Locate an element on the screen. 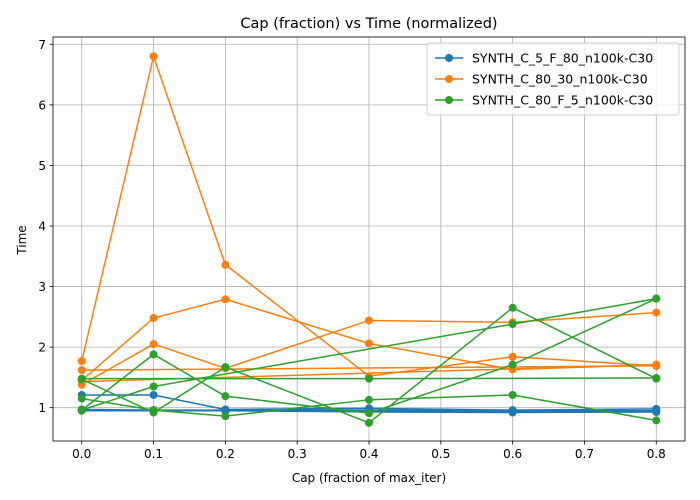  y-tick-label: 4 is located at coordinates (42, 226).